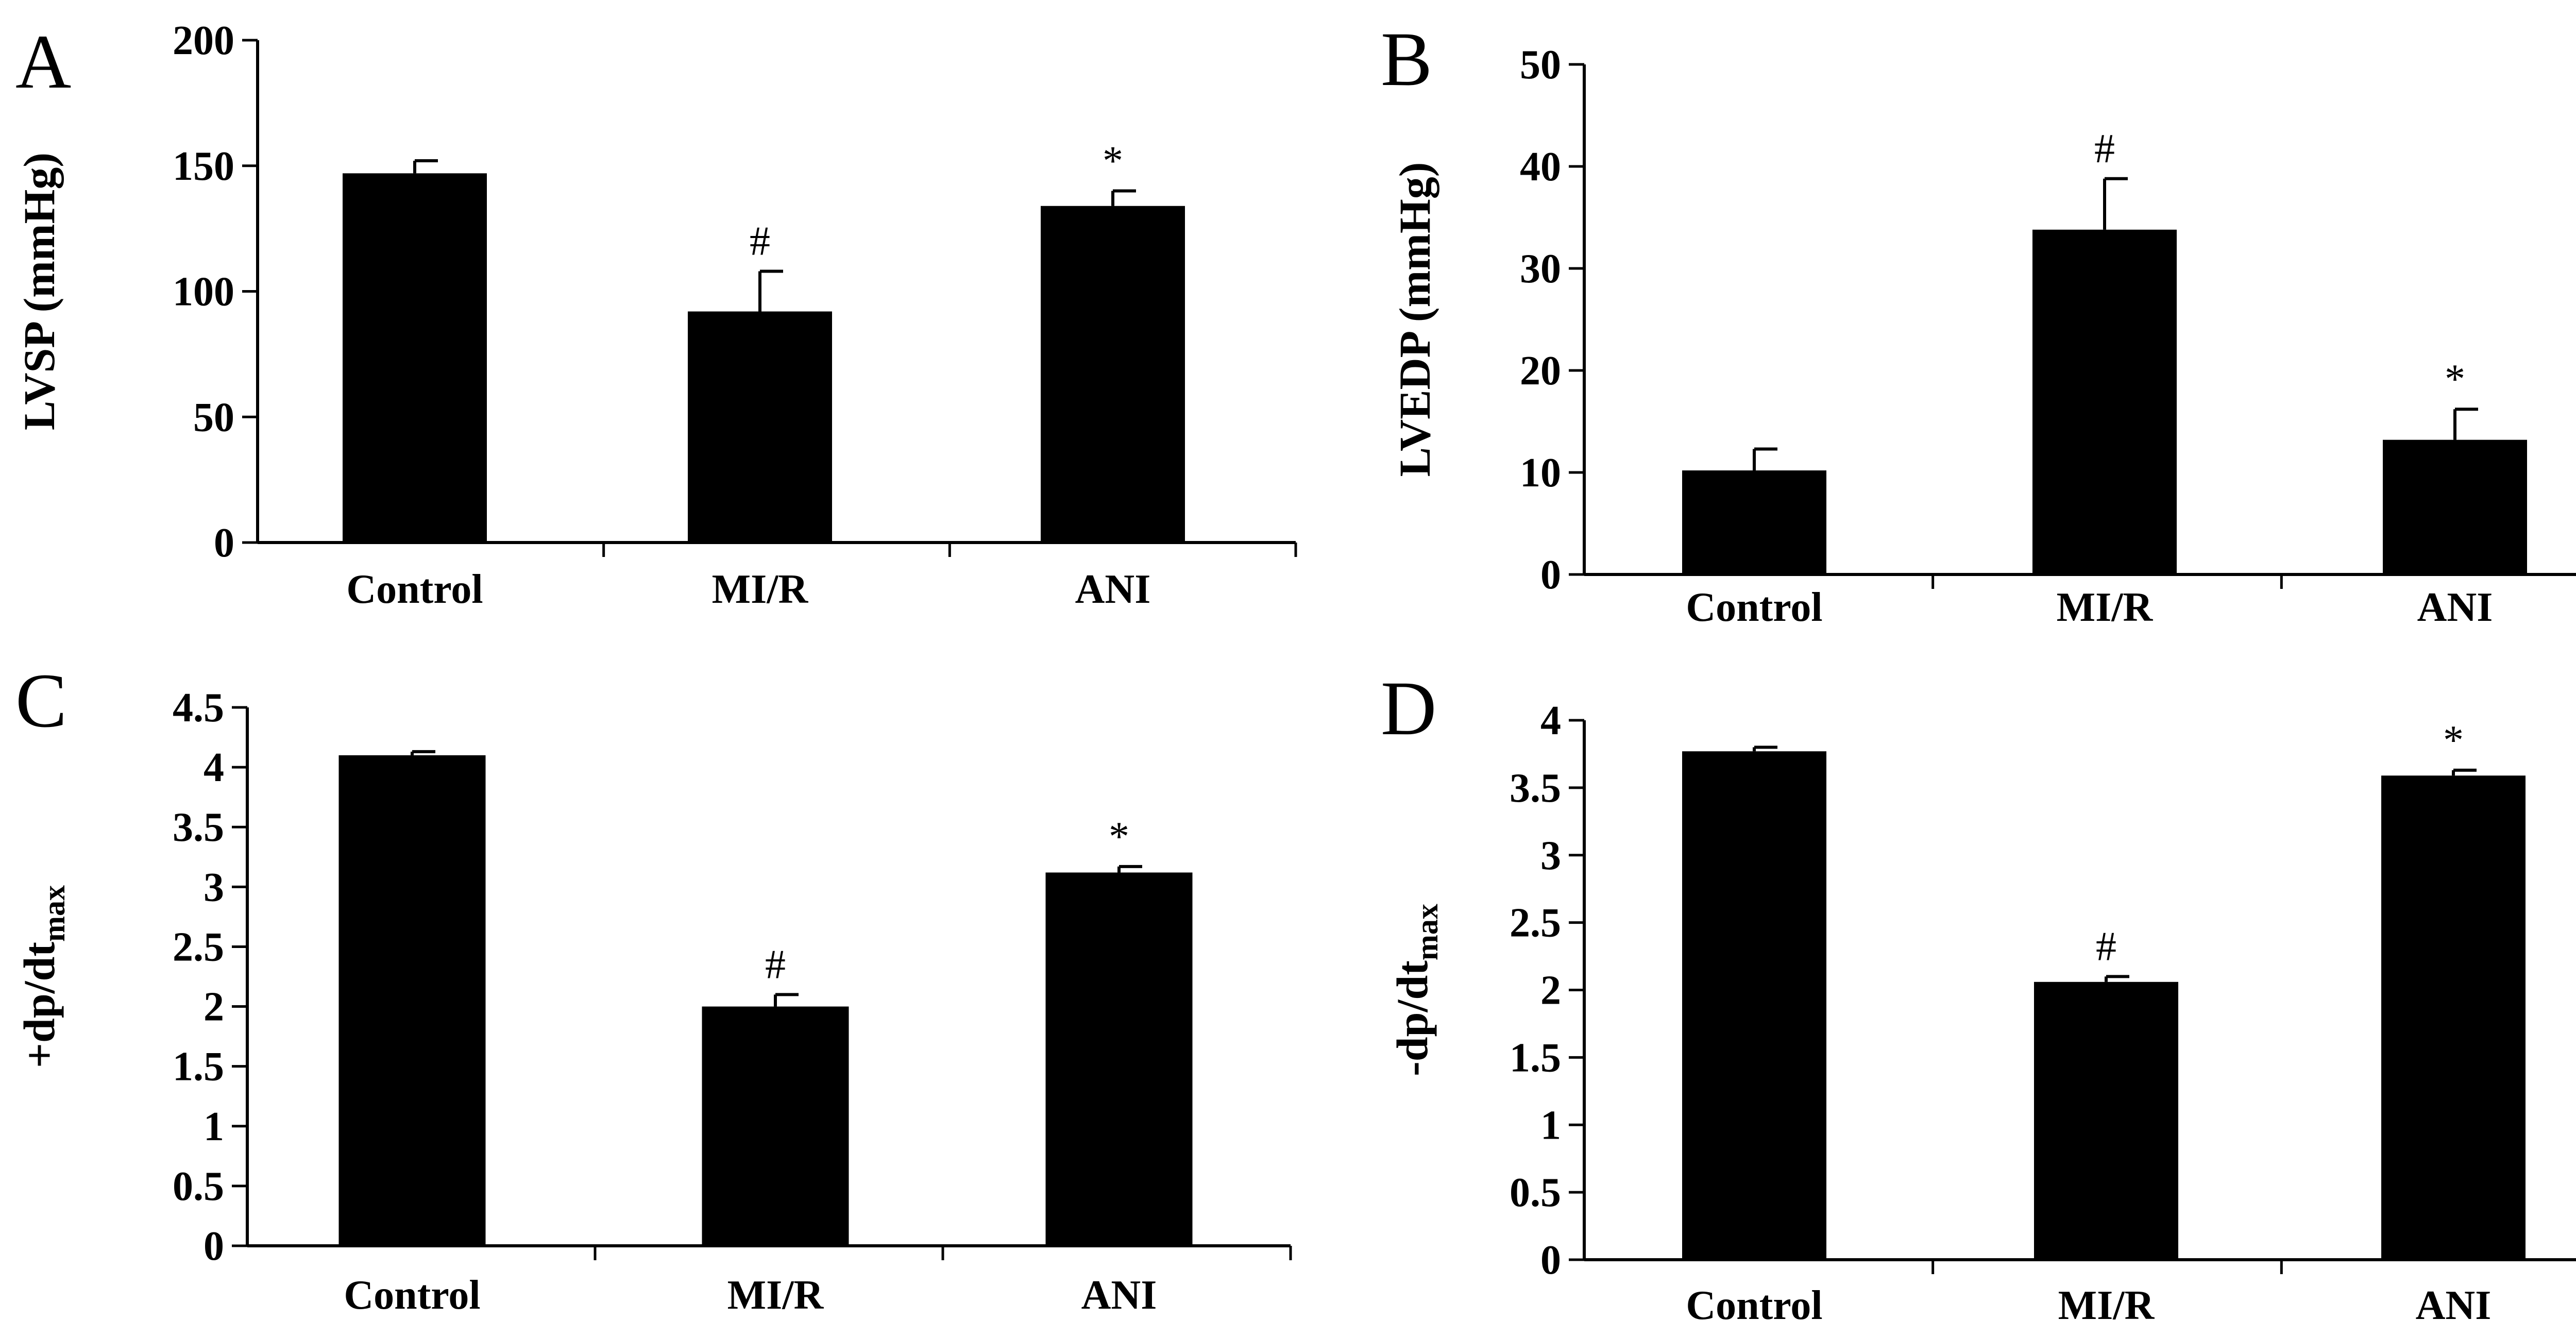 This screenshot has height=1337, width=2576. I want to click on y-tick-label: 4.5, so click(199, 708).